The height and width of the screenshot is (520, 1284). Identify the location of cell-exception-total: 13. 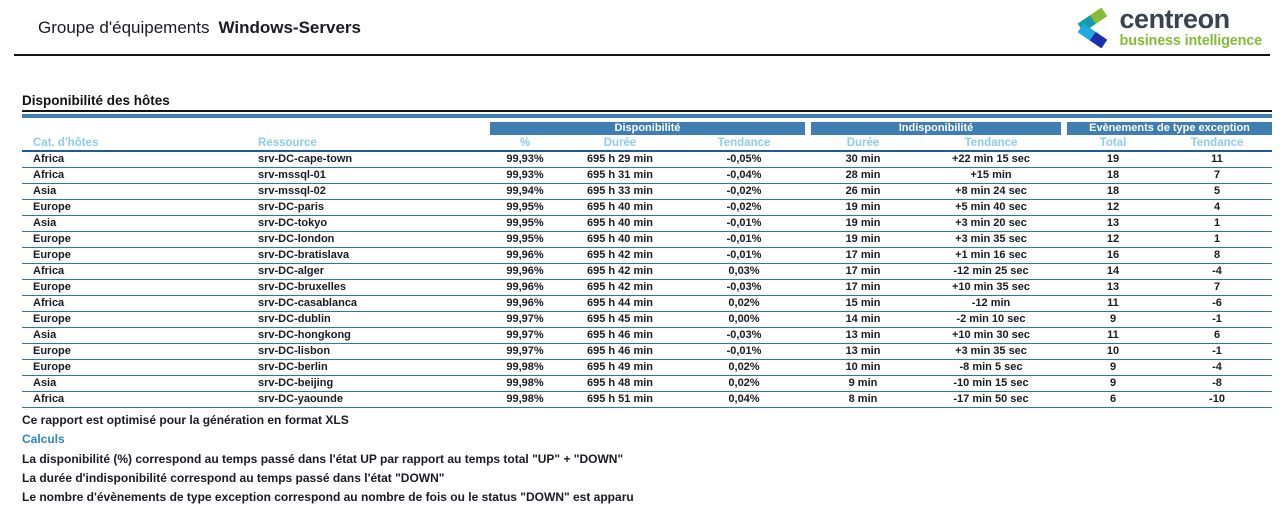
(1113, 287).